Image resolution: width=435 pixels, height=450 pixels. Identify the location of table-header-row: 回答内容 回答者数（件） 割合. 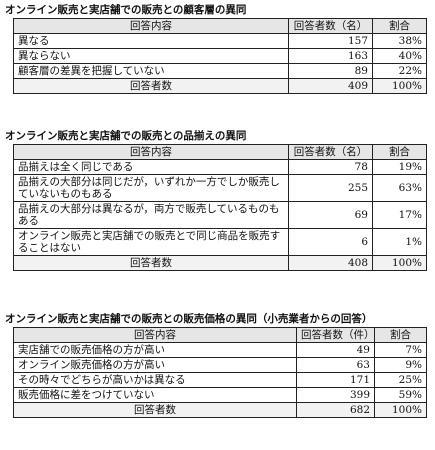
(220, 335).